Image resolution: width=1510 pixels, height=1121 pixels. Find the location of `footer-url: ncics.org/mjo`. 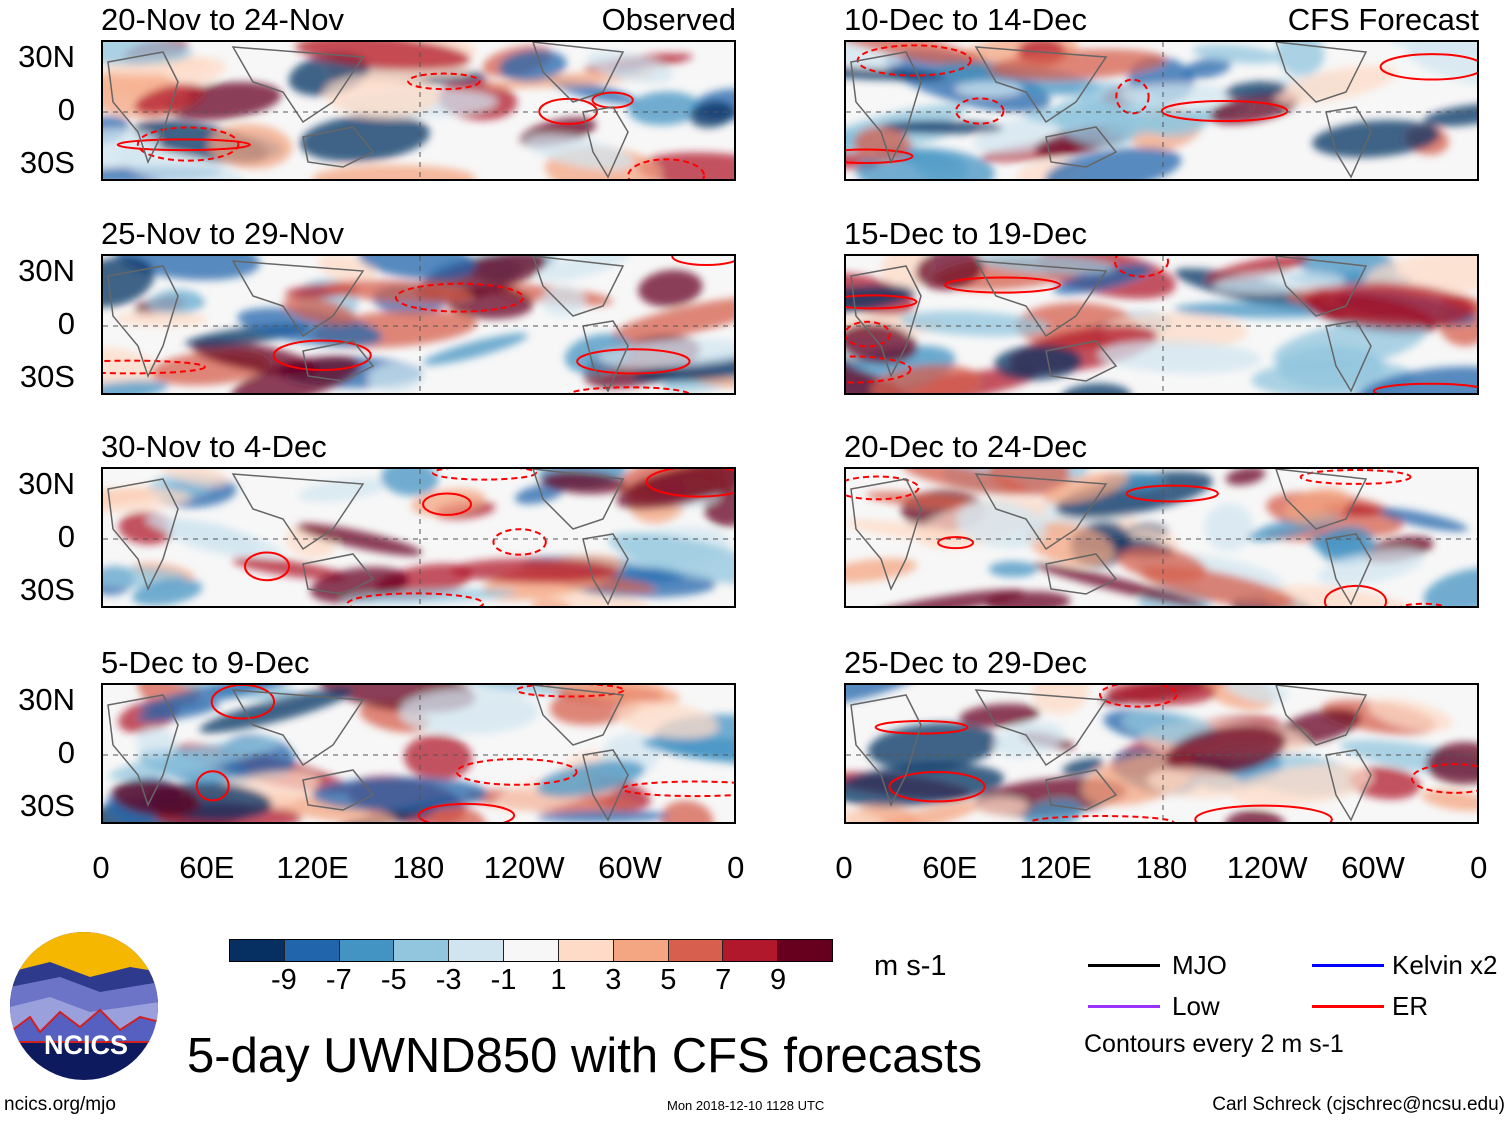

footer-url: ncics.org/mjo is located at coordinates (60, 1104).